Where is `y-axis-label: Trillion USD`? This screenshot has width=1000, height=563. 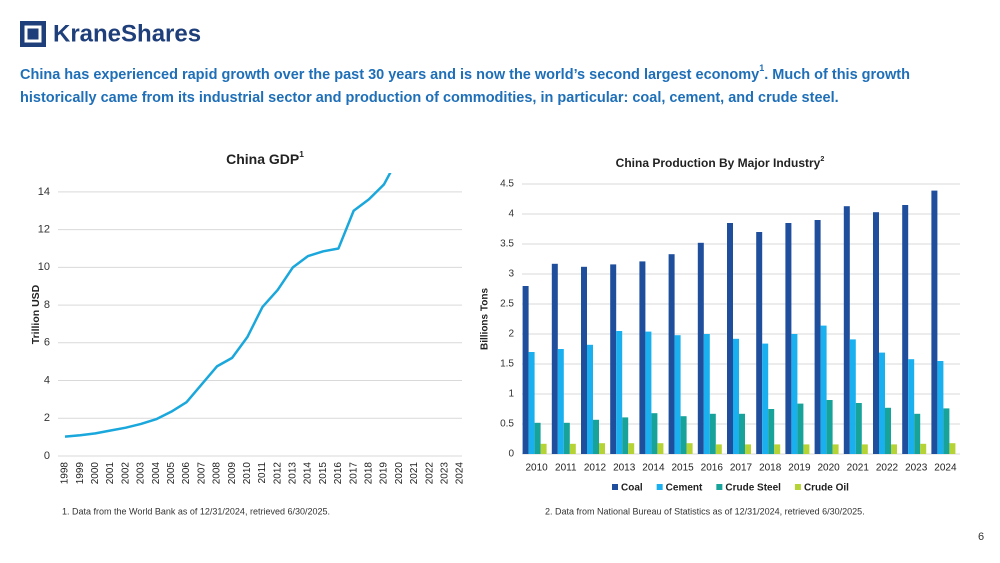
y-axis-label: Trillion USD is located at coordinates (36, 314).